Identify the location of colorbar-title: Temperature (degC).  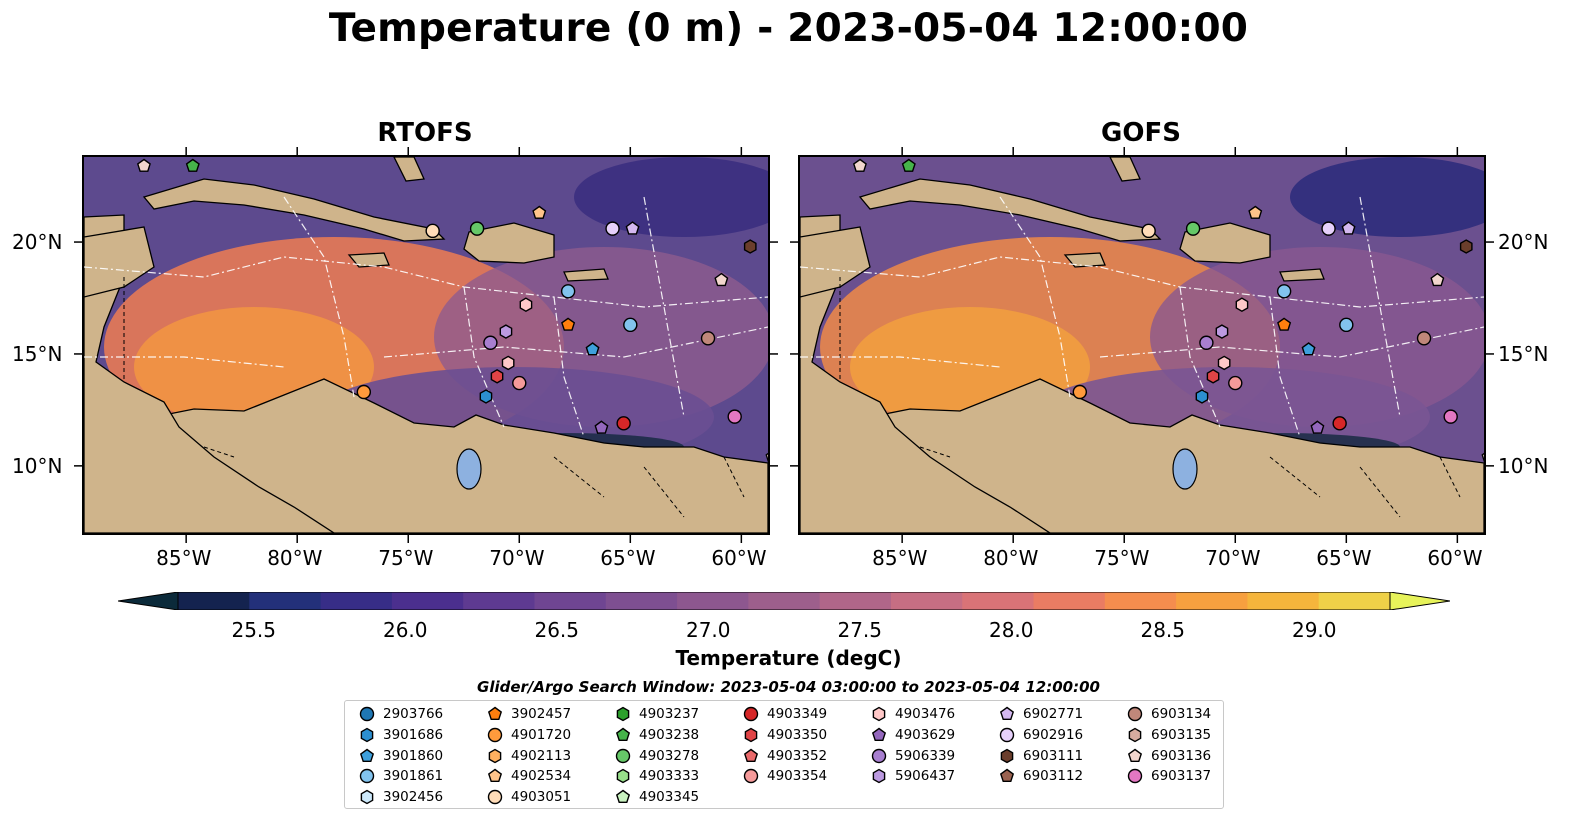
(788, 658).